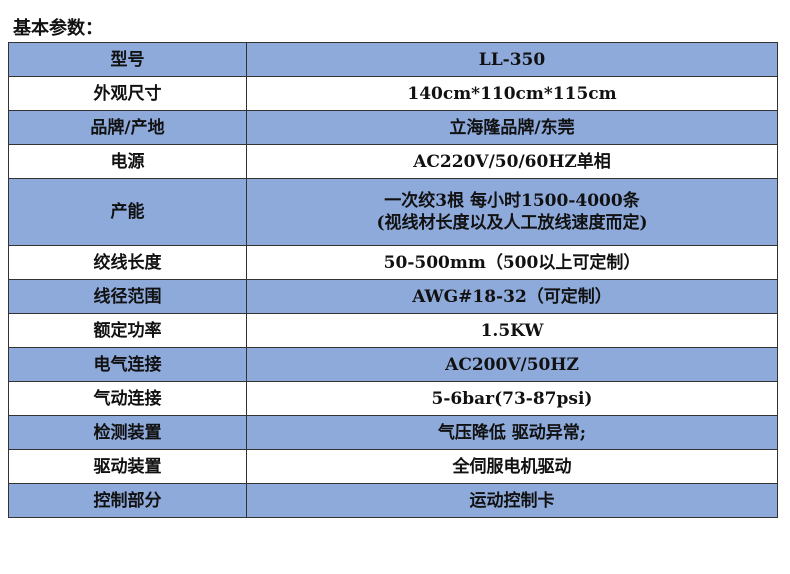  What do you see at coordinates (127, 161) in the screenshot?
I see `spec-label: 电源` at bounding box center [127, 161].